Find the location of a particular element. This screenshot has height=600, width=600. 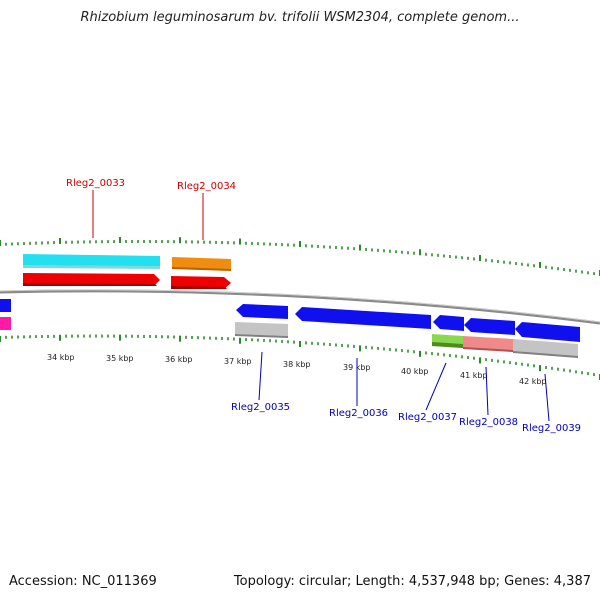

gene-label-rleg2-0037: Rleg2_0037 is located at coordinates (427, 417).